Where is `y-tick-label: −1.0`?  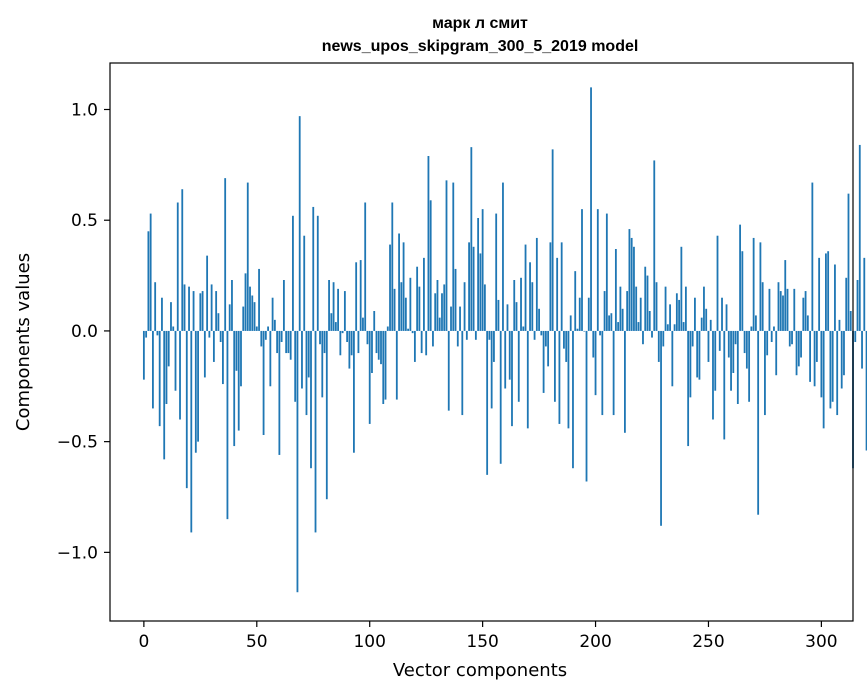 y-tick-label: −1.0 is located at coordinates (77, 553).